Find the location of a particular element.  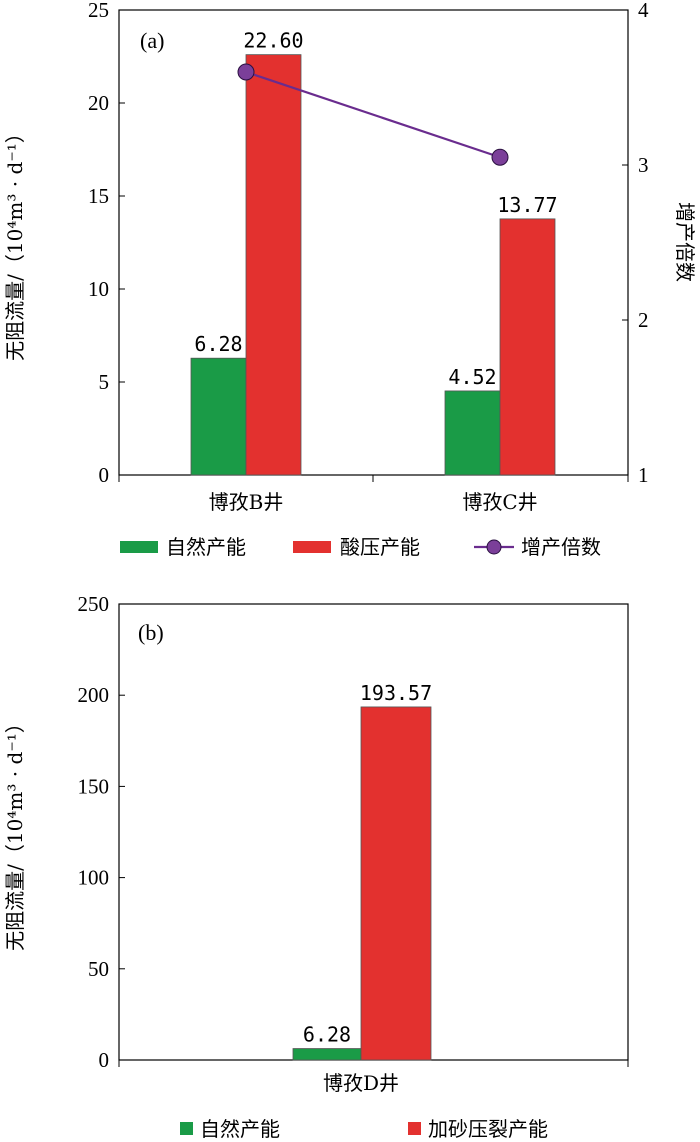

legend-swatch-fracturing is located at coordinates (414, 1128).